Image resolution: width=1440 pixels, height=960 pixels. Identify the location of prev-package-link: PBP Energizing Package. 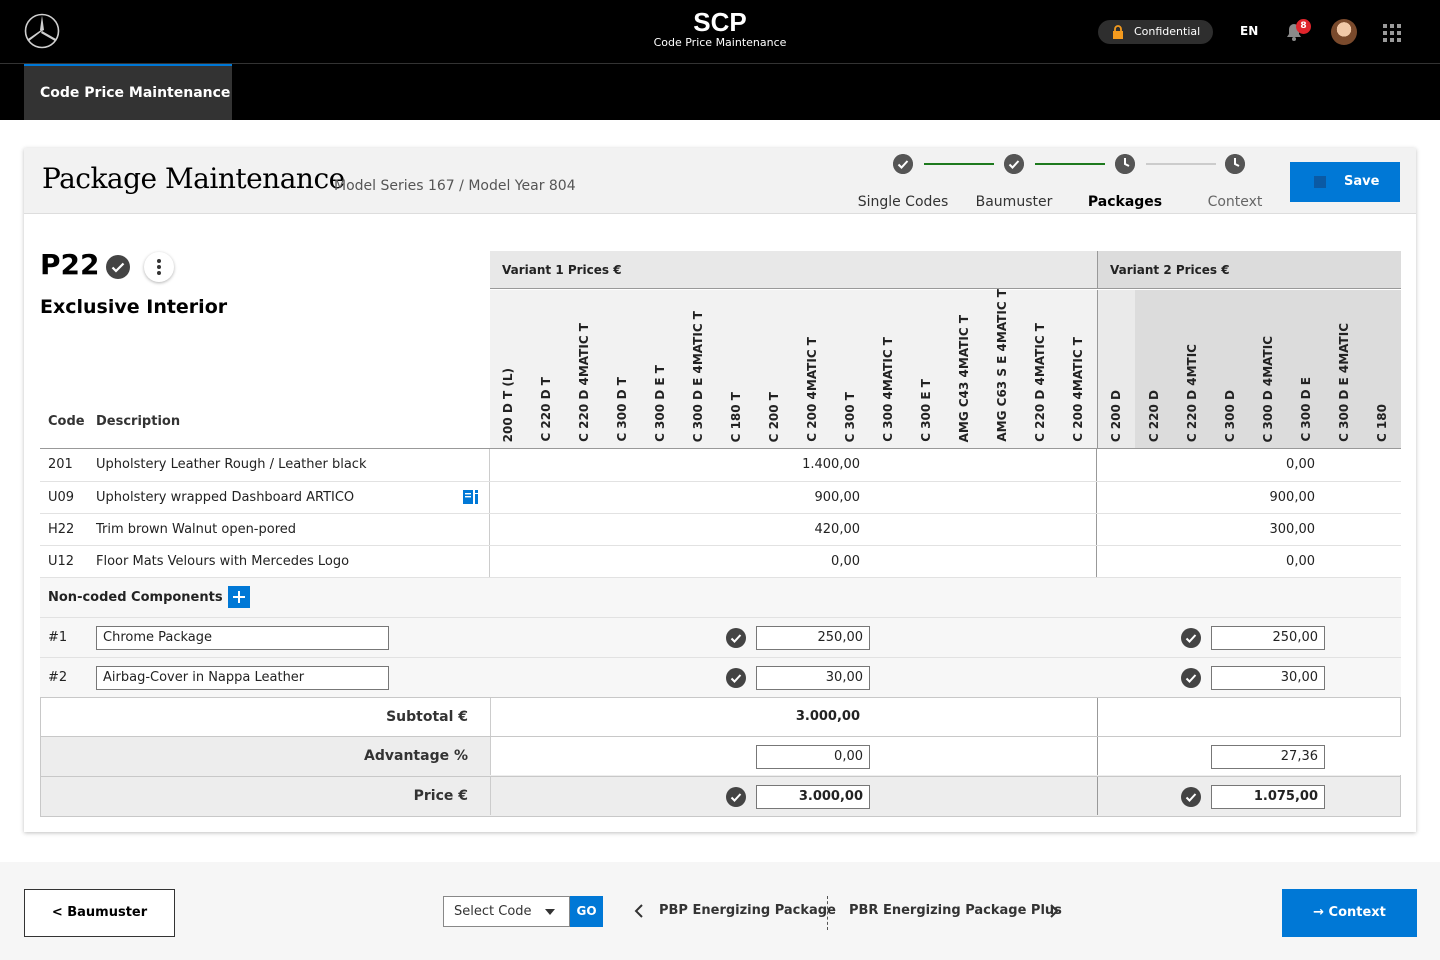
(747, 910).